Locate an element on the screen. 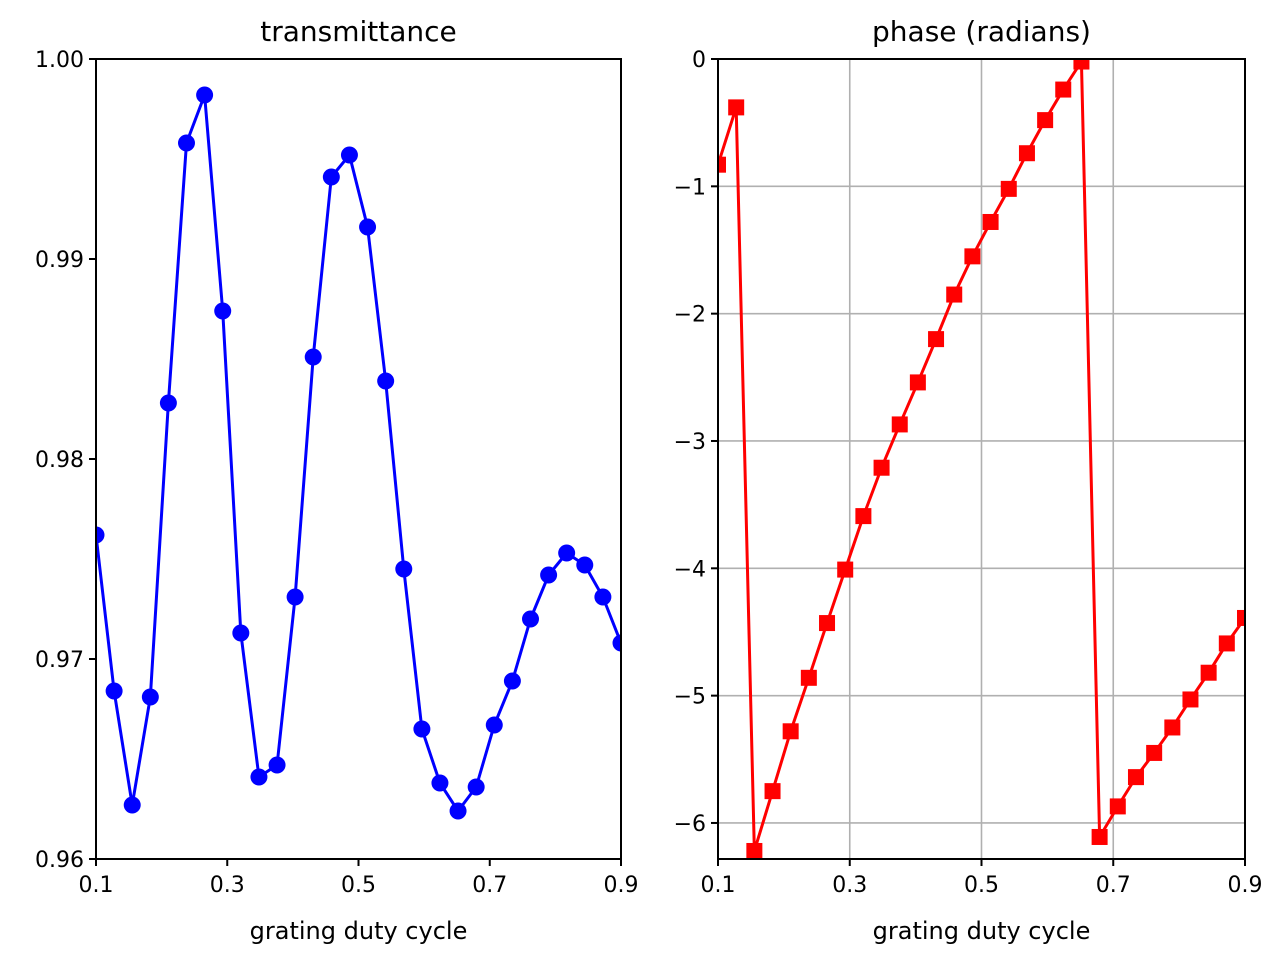  y-tick-label: 0.98 is located at coordinates (59, 460).